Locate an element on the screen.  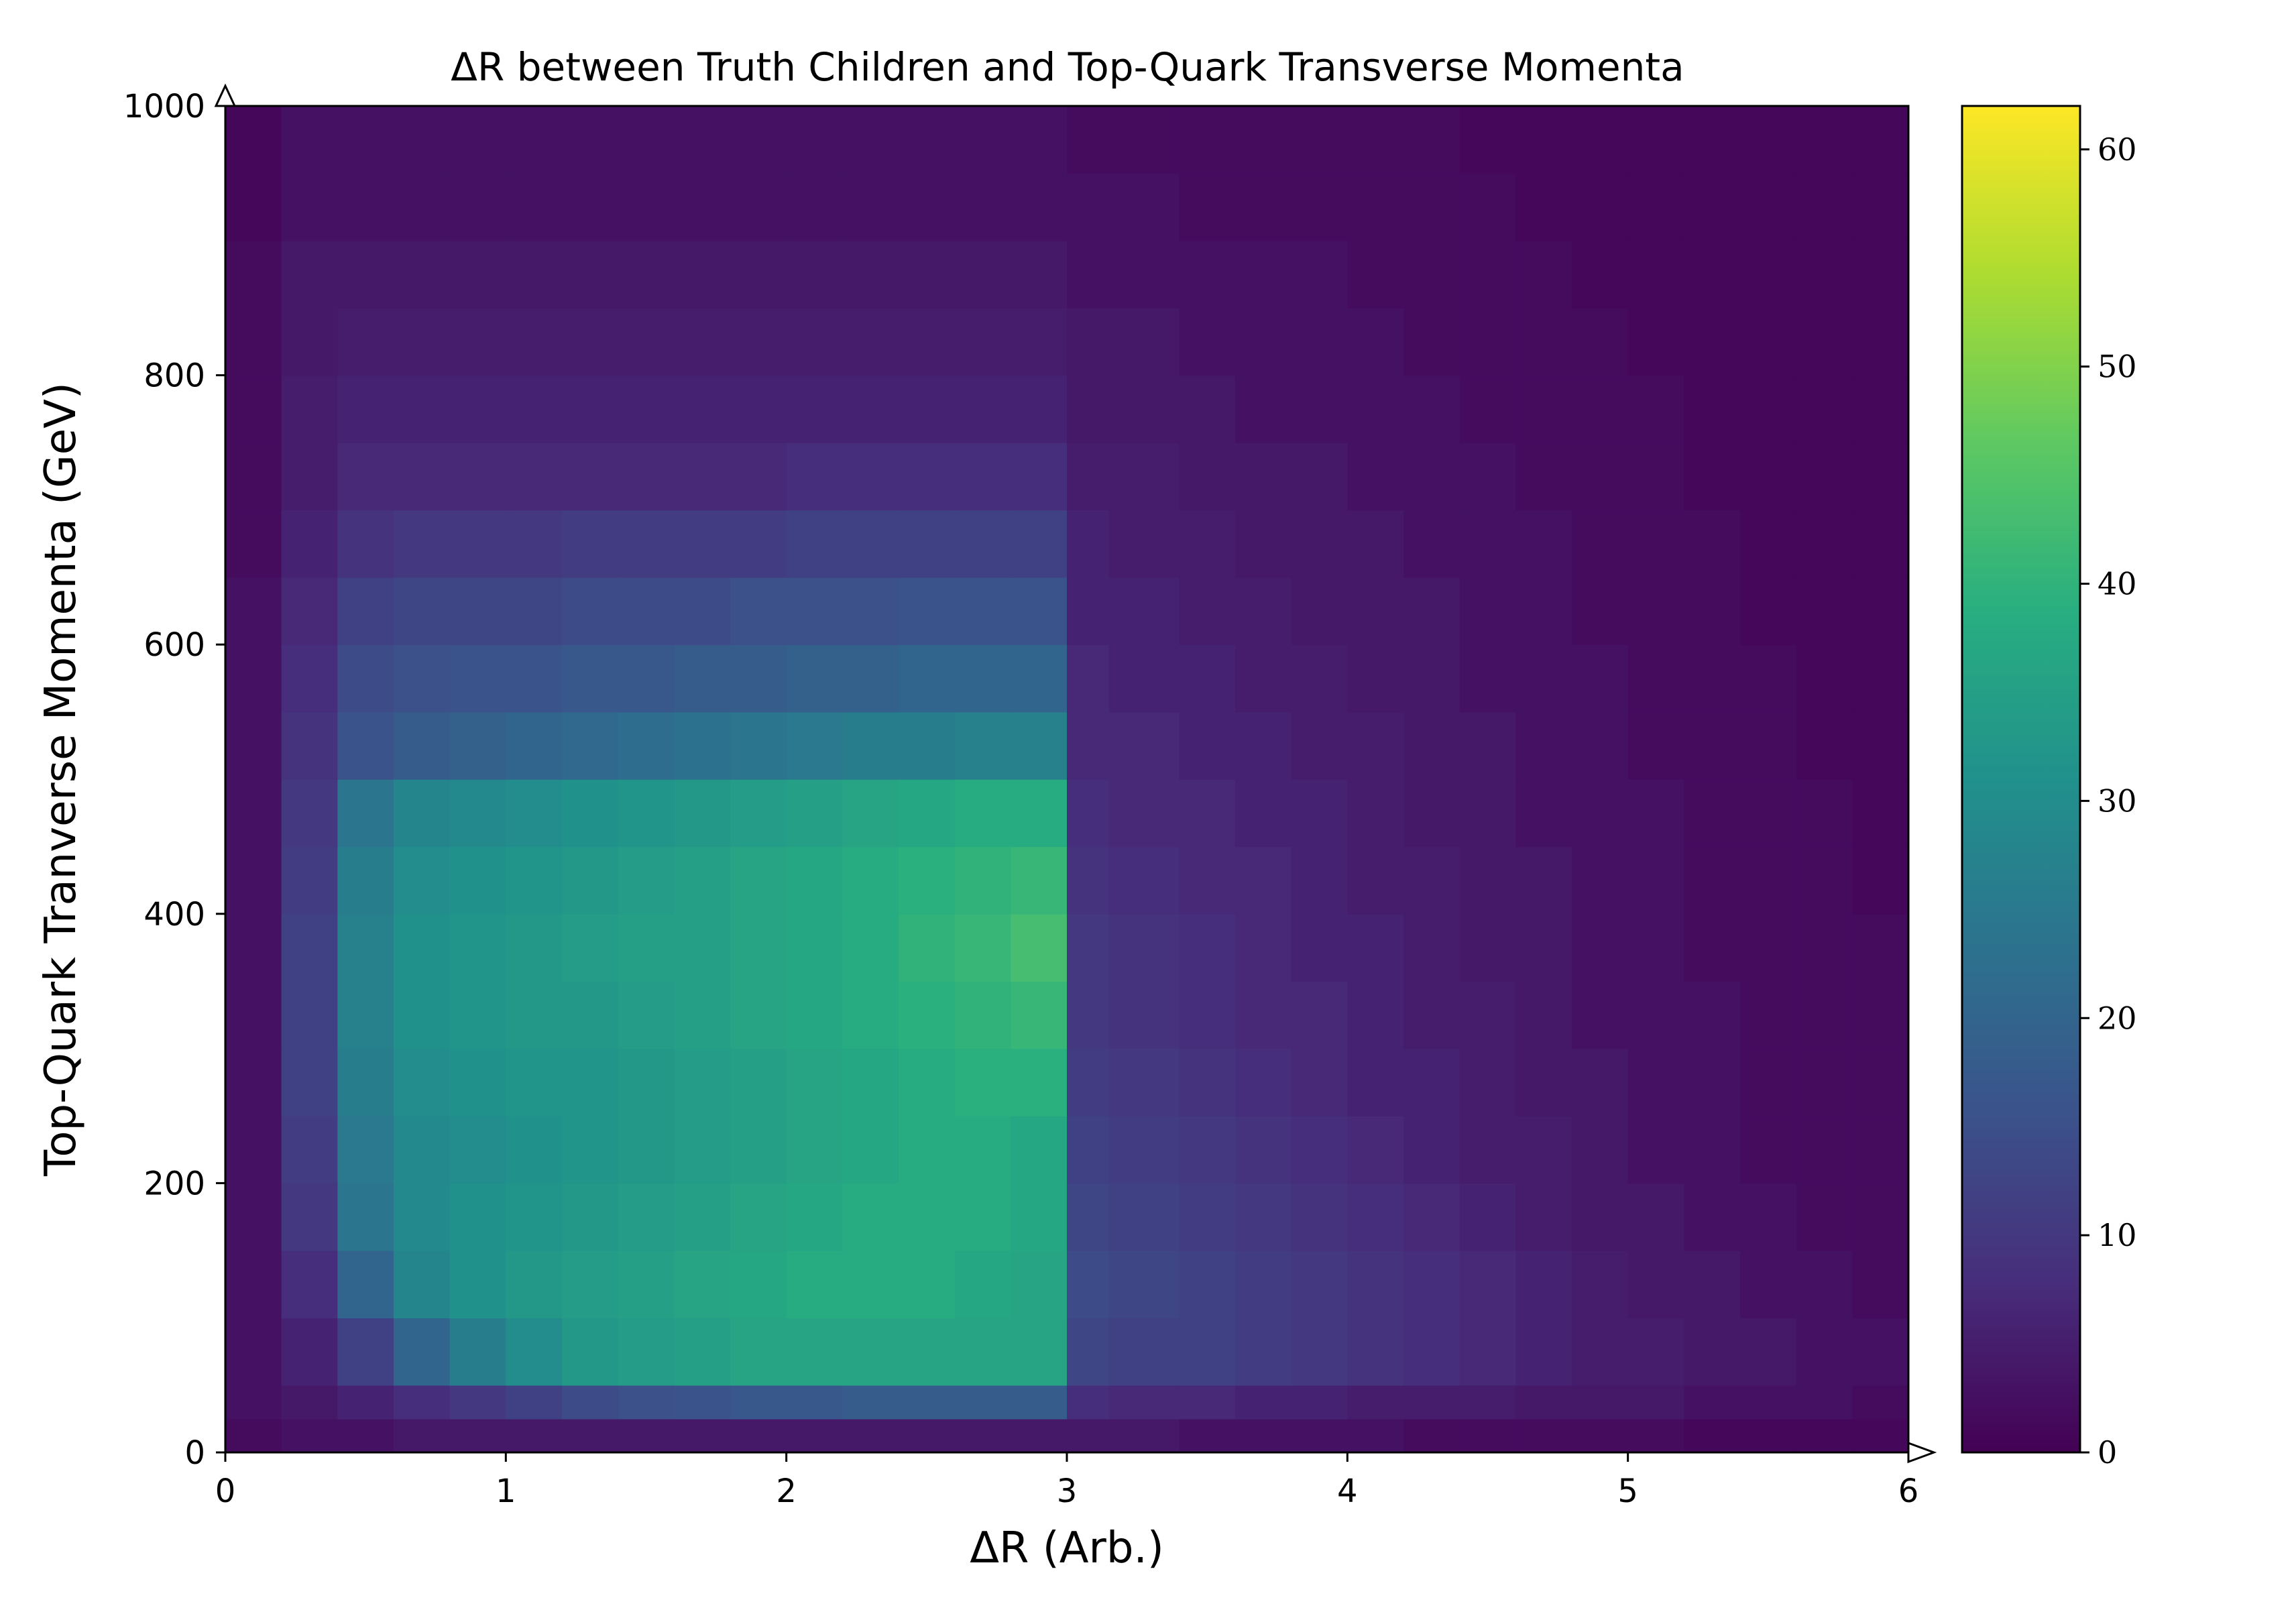
y-tick-label: 600 is located at coordinates (175, 645).